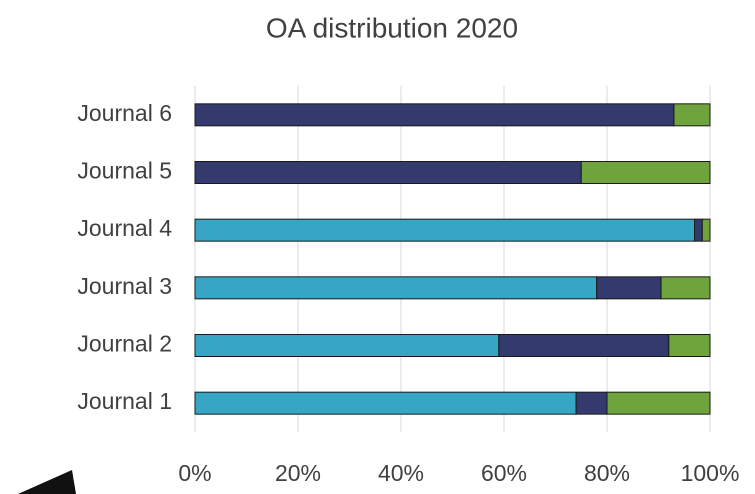 The height and width of the screenshot is (494, 755). I want to click on x-tick-label: 40%, so click(401, 473).